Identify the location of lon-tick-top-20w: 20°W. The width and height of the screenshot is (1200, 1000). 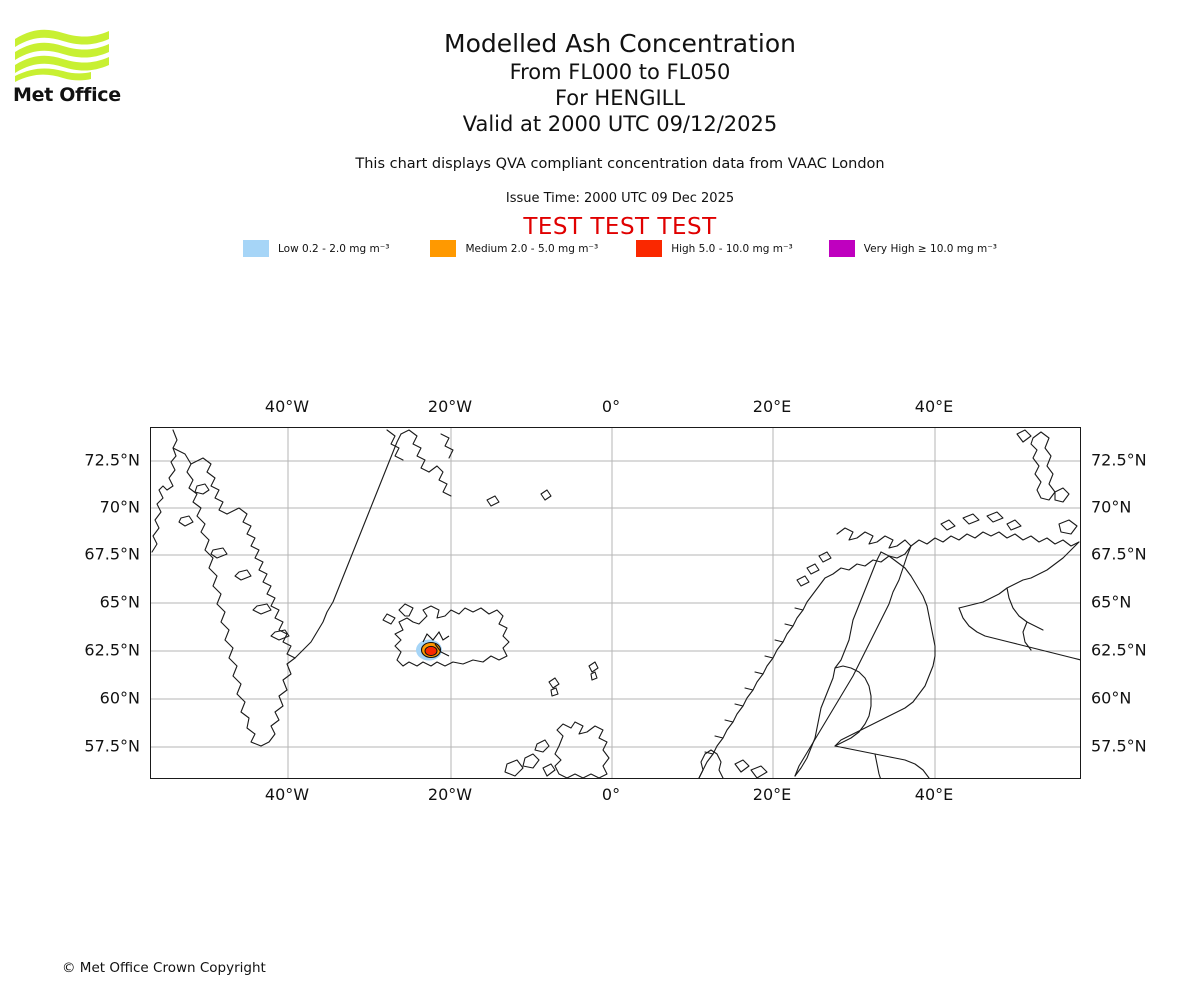
(450, 406).